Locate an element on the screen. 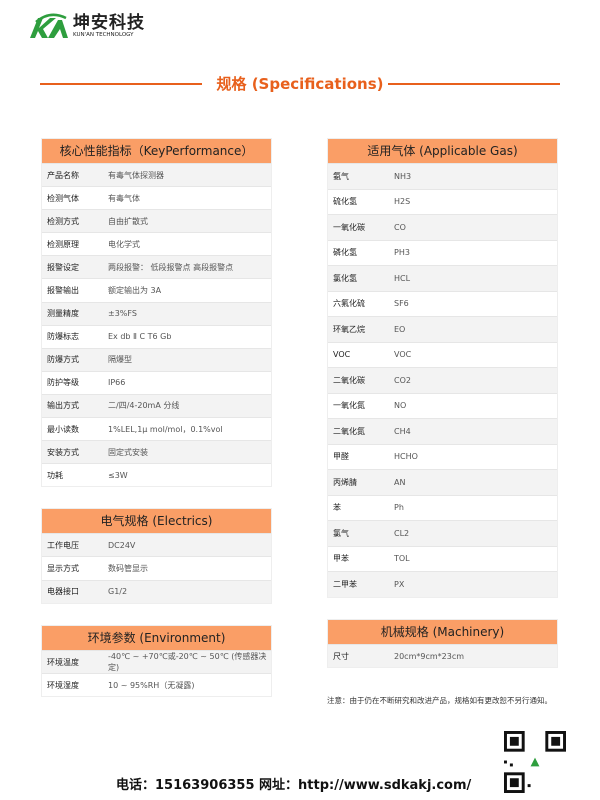  row-label: 环氧乙烷 is located at coordinates (349, 329).